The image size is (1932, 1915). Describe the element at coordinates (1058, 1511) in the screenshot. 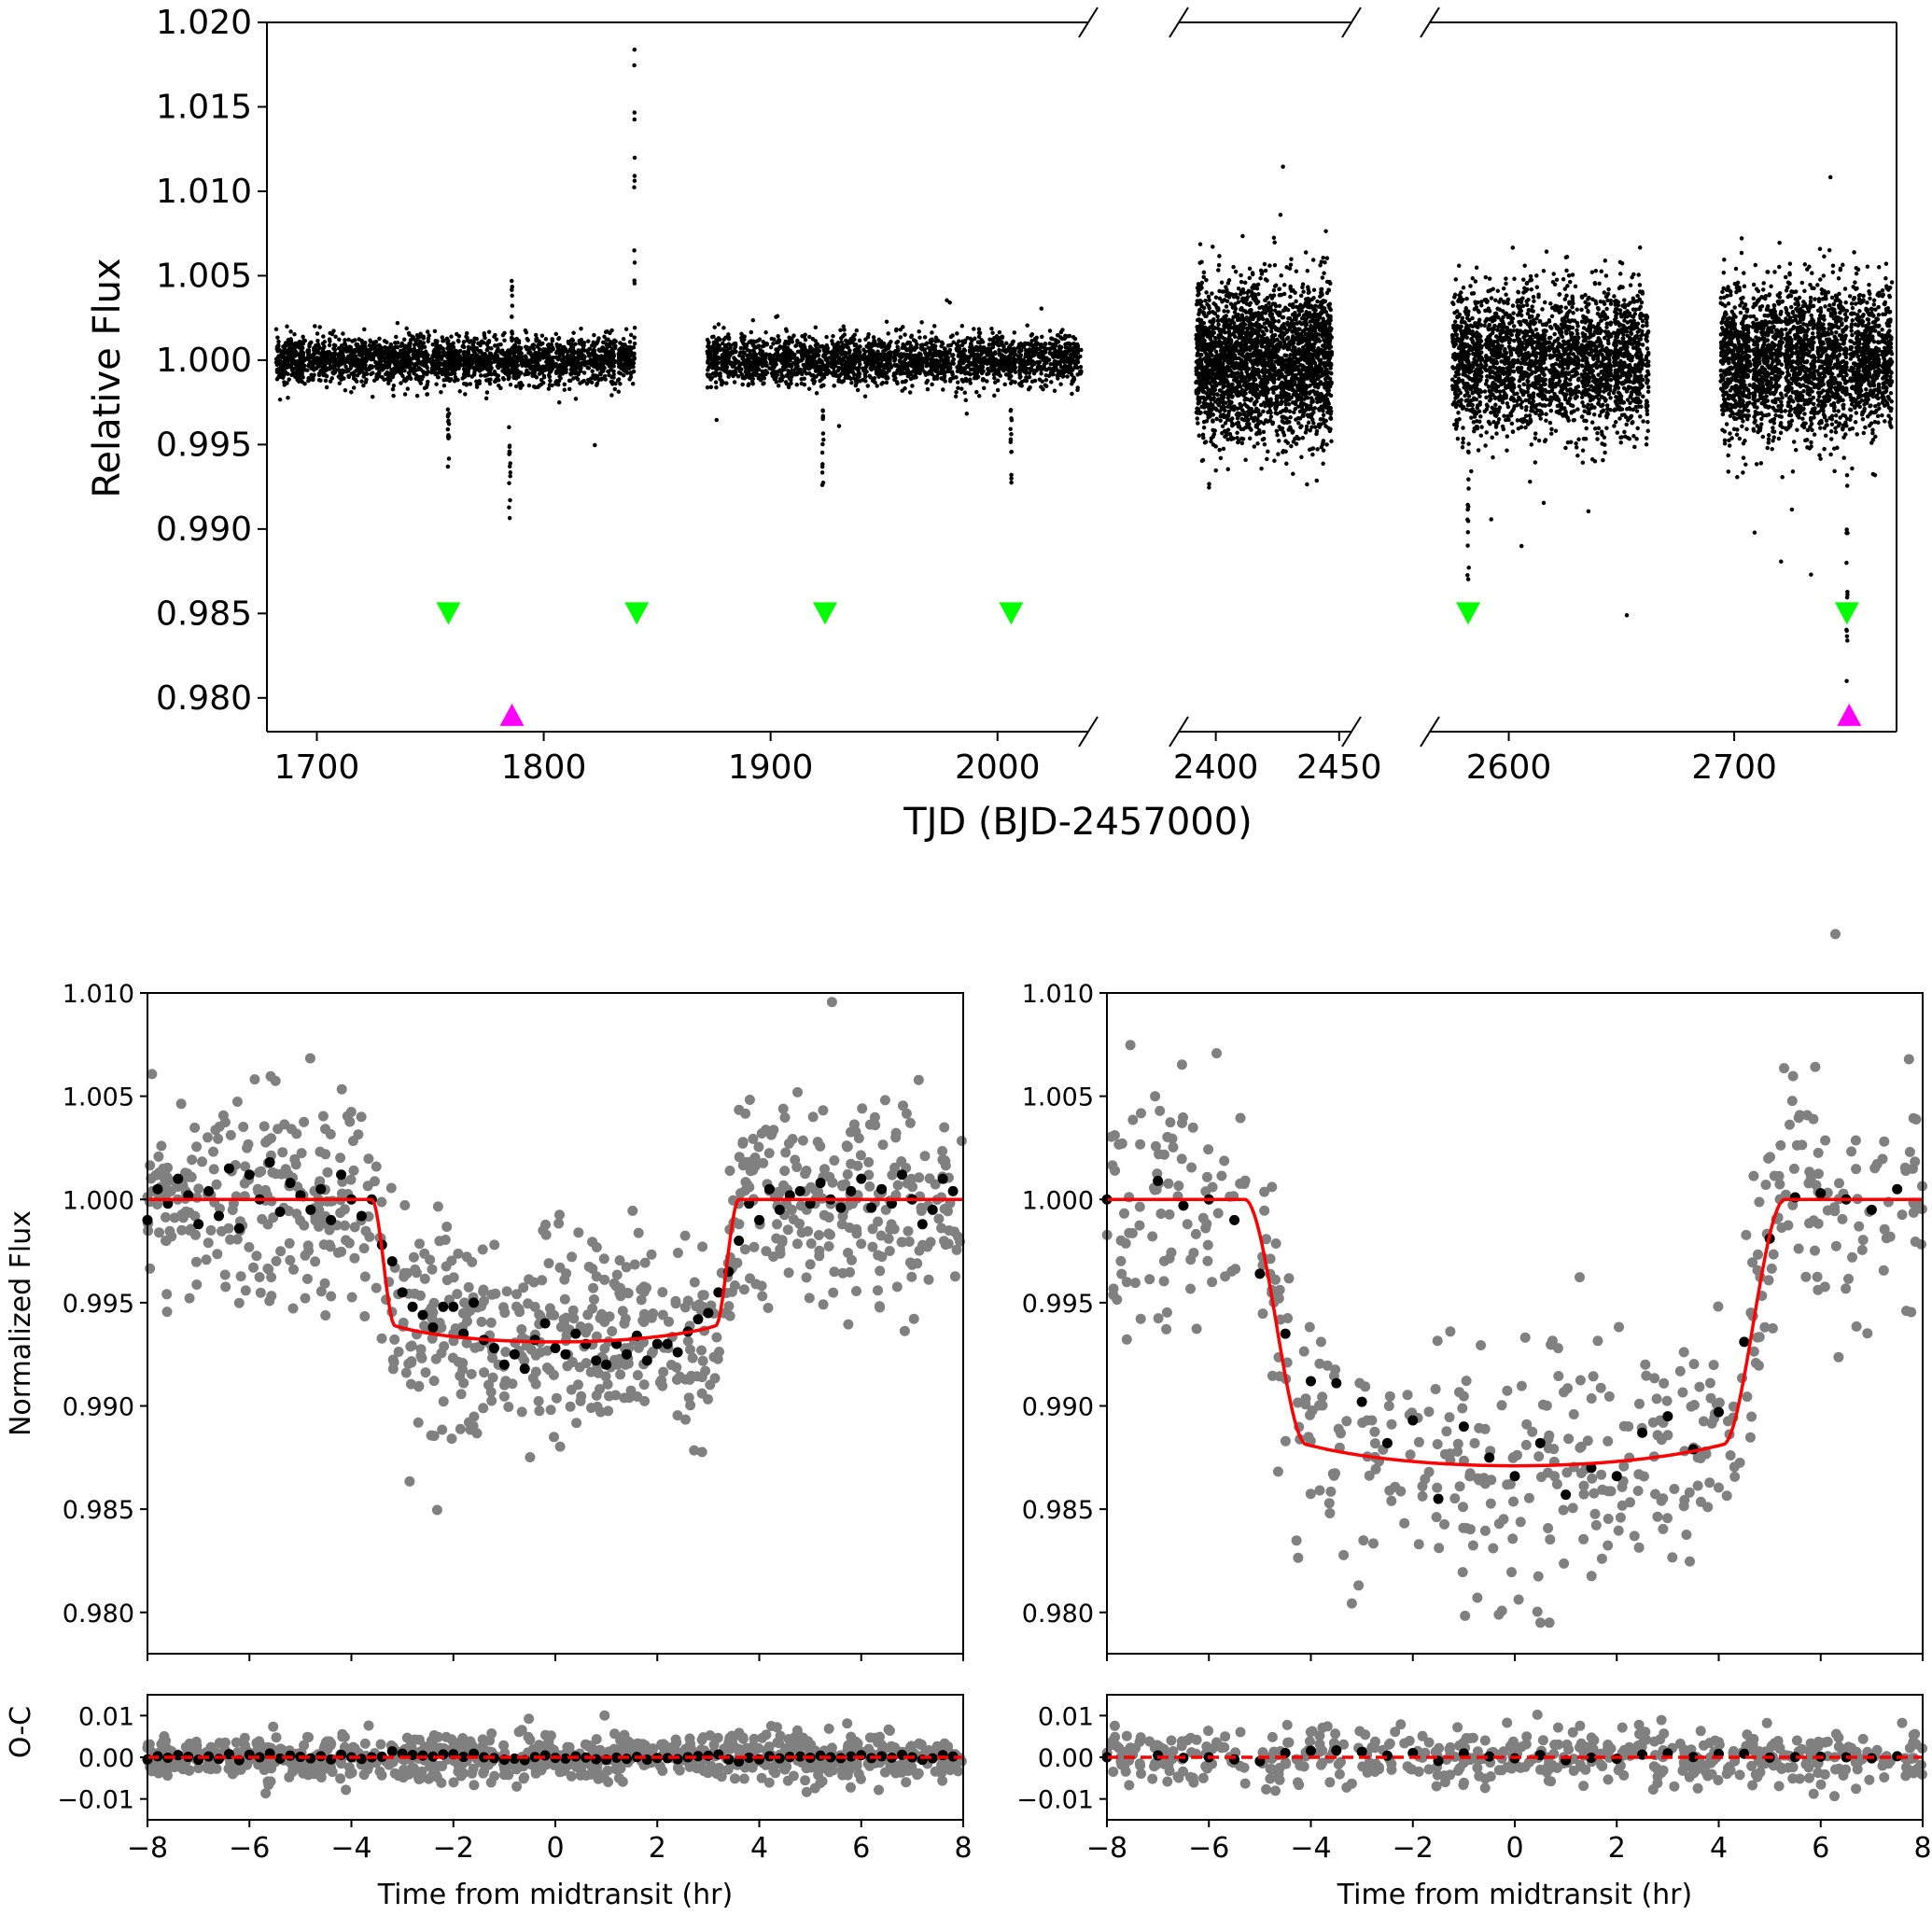

I see `y-tick-label: 0.985` at that location.